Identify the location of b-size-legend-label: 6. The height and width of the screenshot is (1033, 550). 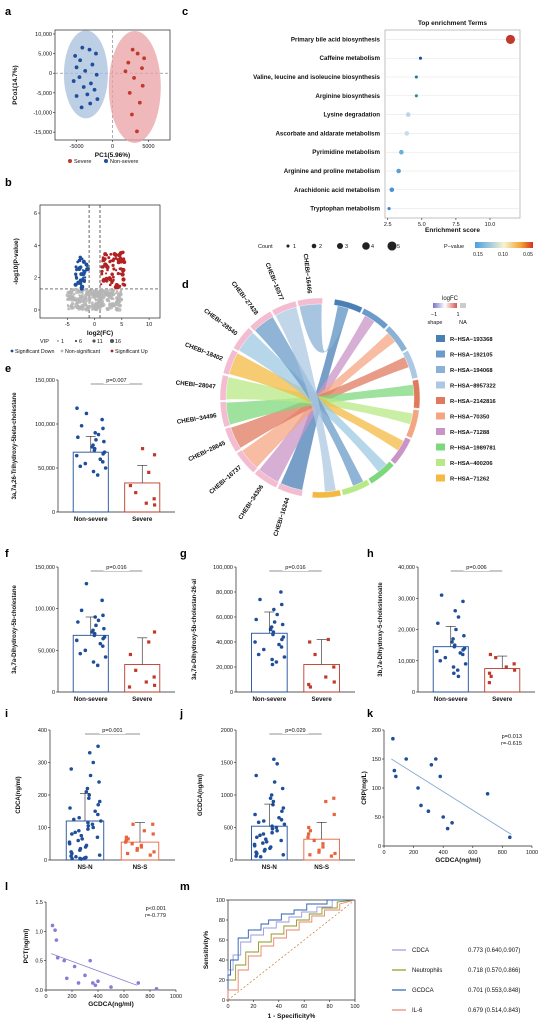
(80, 342).